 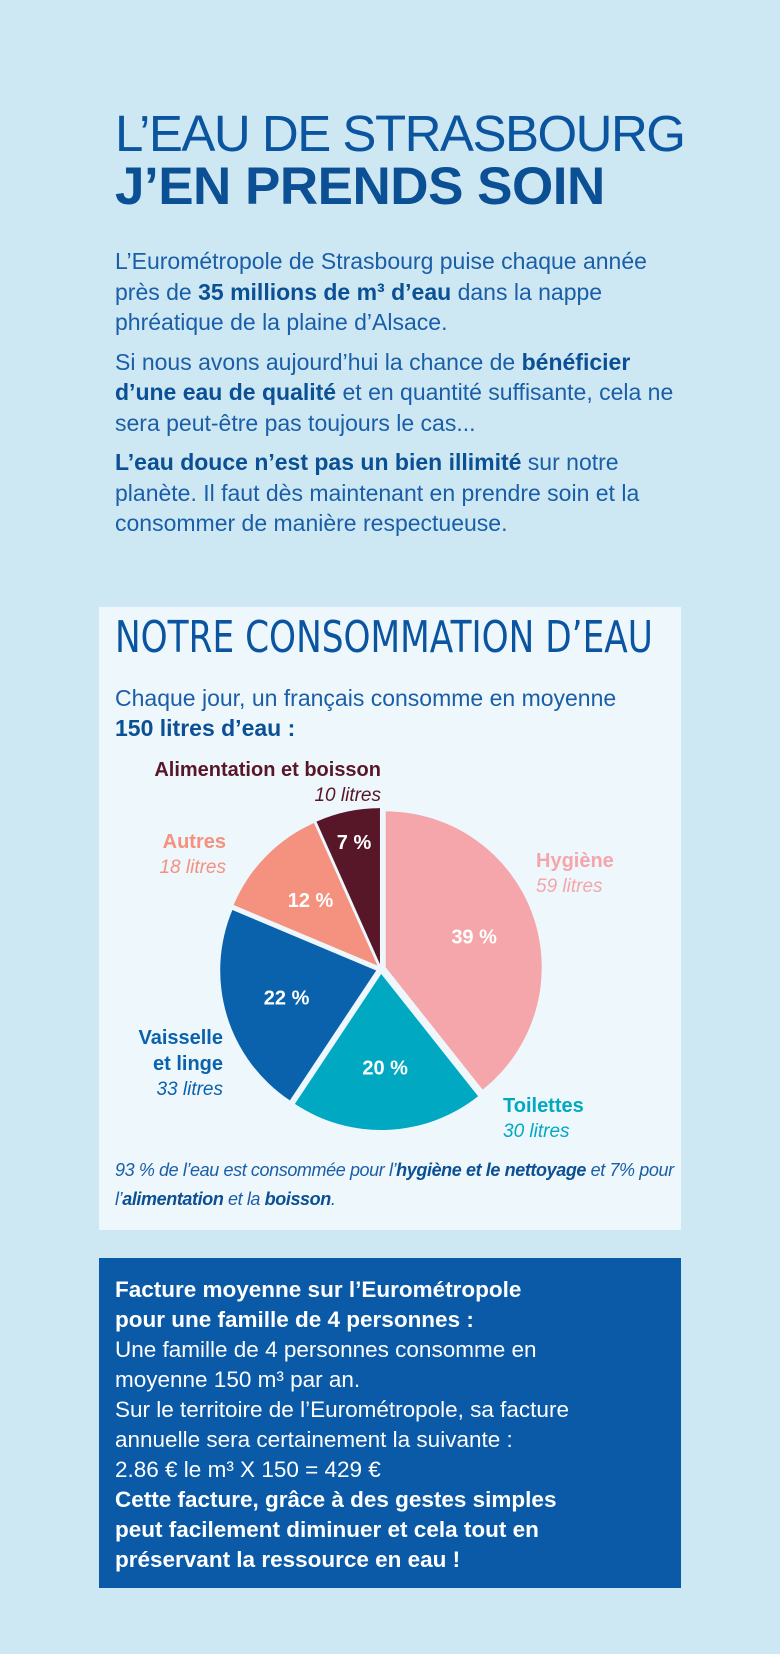 What do you see at coordinates (536, 1131) in the screenshot?
I see `amount-toilettes: 30 litres` at bounding box center [536, 1131].